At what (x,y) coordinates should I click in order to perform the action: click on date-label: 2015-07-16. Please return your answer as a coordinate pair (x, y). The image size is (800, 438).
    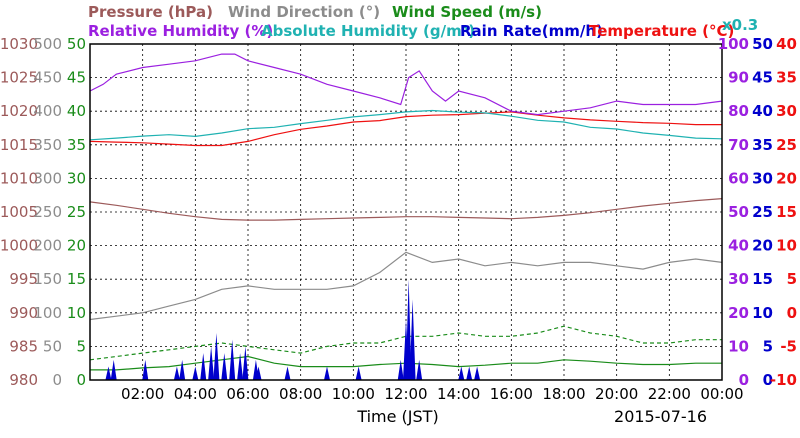
    Looking at the image, I should click on (660, 416).